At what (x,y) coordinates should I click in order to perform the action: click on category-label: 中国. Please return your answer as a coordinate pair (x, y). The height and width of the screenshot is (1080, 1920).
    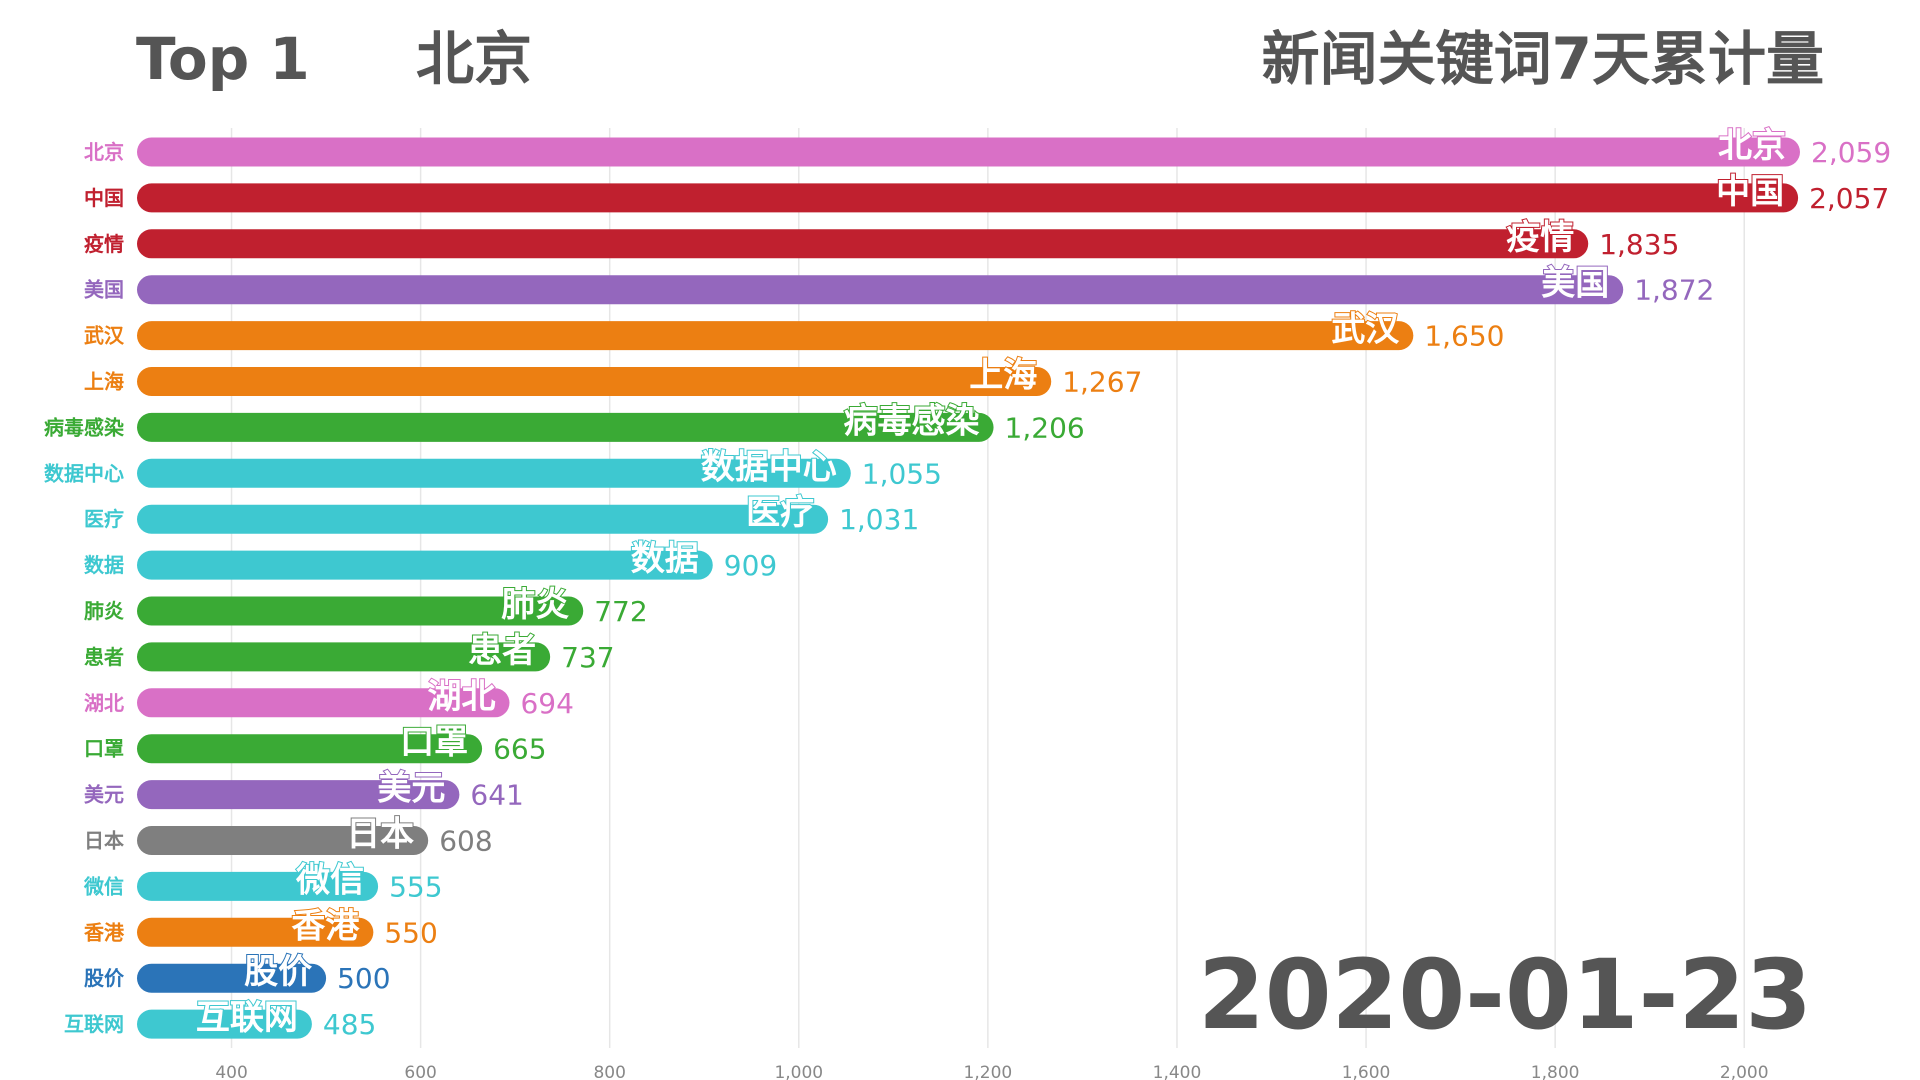
    Looking at the image, I should click on (104, 198).